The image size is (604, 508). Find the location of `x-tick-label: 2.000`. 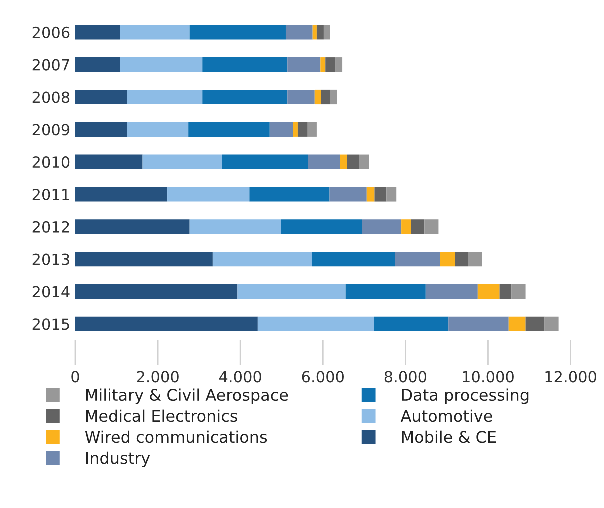

x-tick-label: 2.000 is located at coordinates (158, 377).